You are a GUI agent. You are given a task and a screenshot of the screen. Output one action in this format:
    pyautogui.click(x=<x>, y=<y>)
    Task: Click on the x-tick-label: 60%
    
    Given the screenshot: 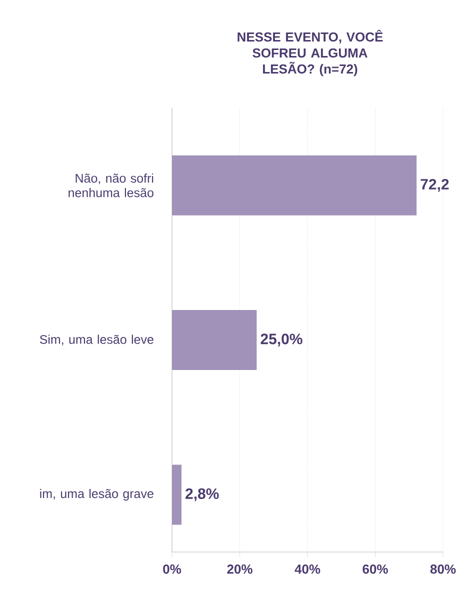 What is the action you would take?
    pyautogui.click(x=375, y=569)
    